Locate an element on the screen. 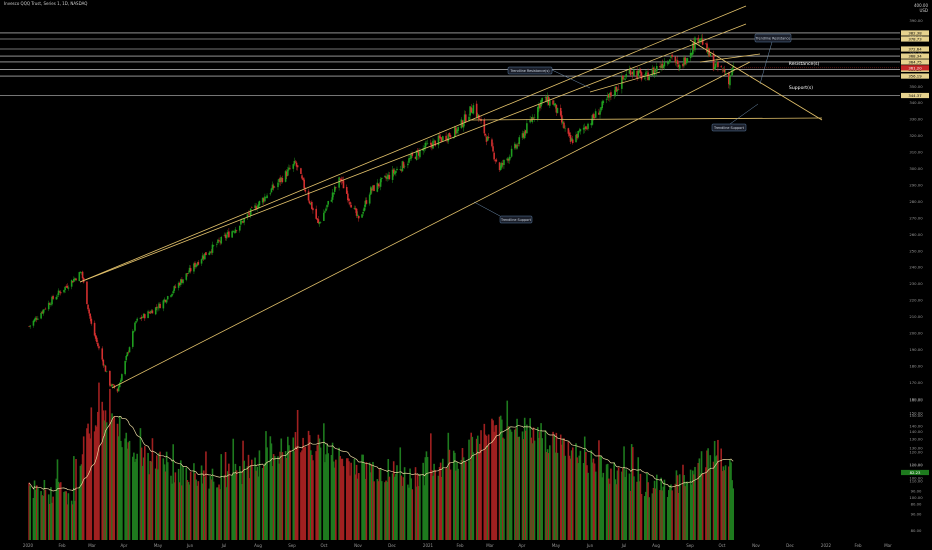 The width and height of the screenshot is (932, 550). volume-tick-label: 90.00 is located at coordinates (916, 491).